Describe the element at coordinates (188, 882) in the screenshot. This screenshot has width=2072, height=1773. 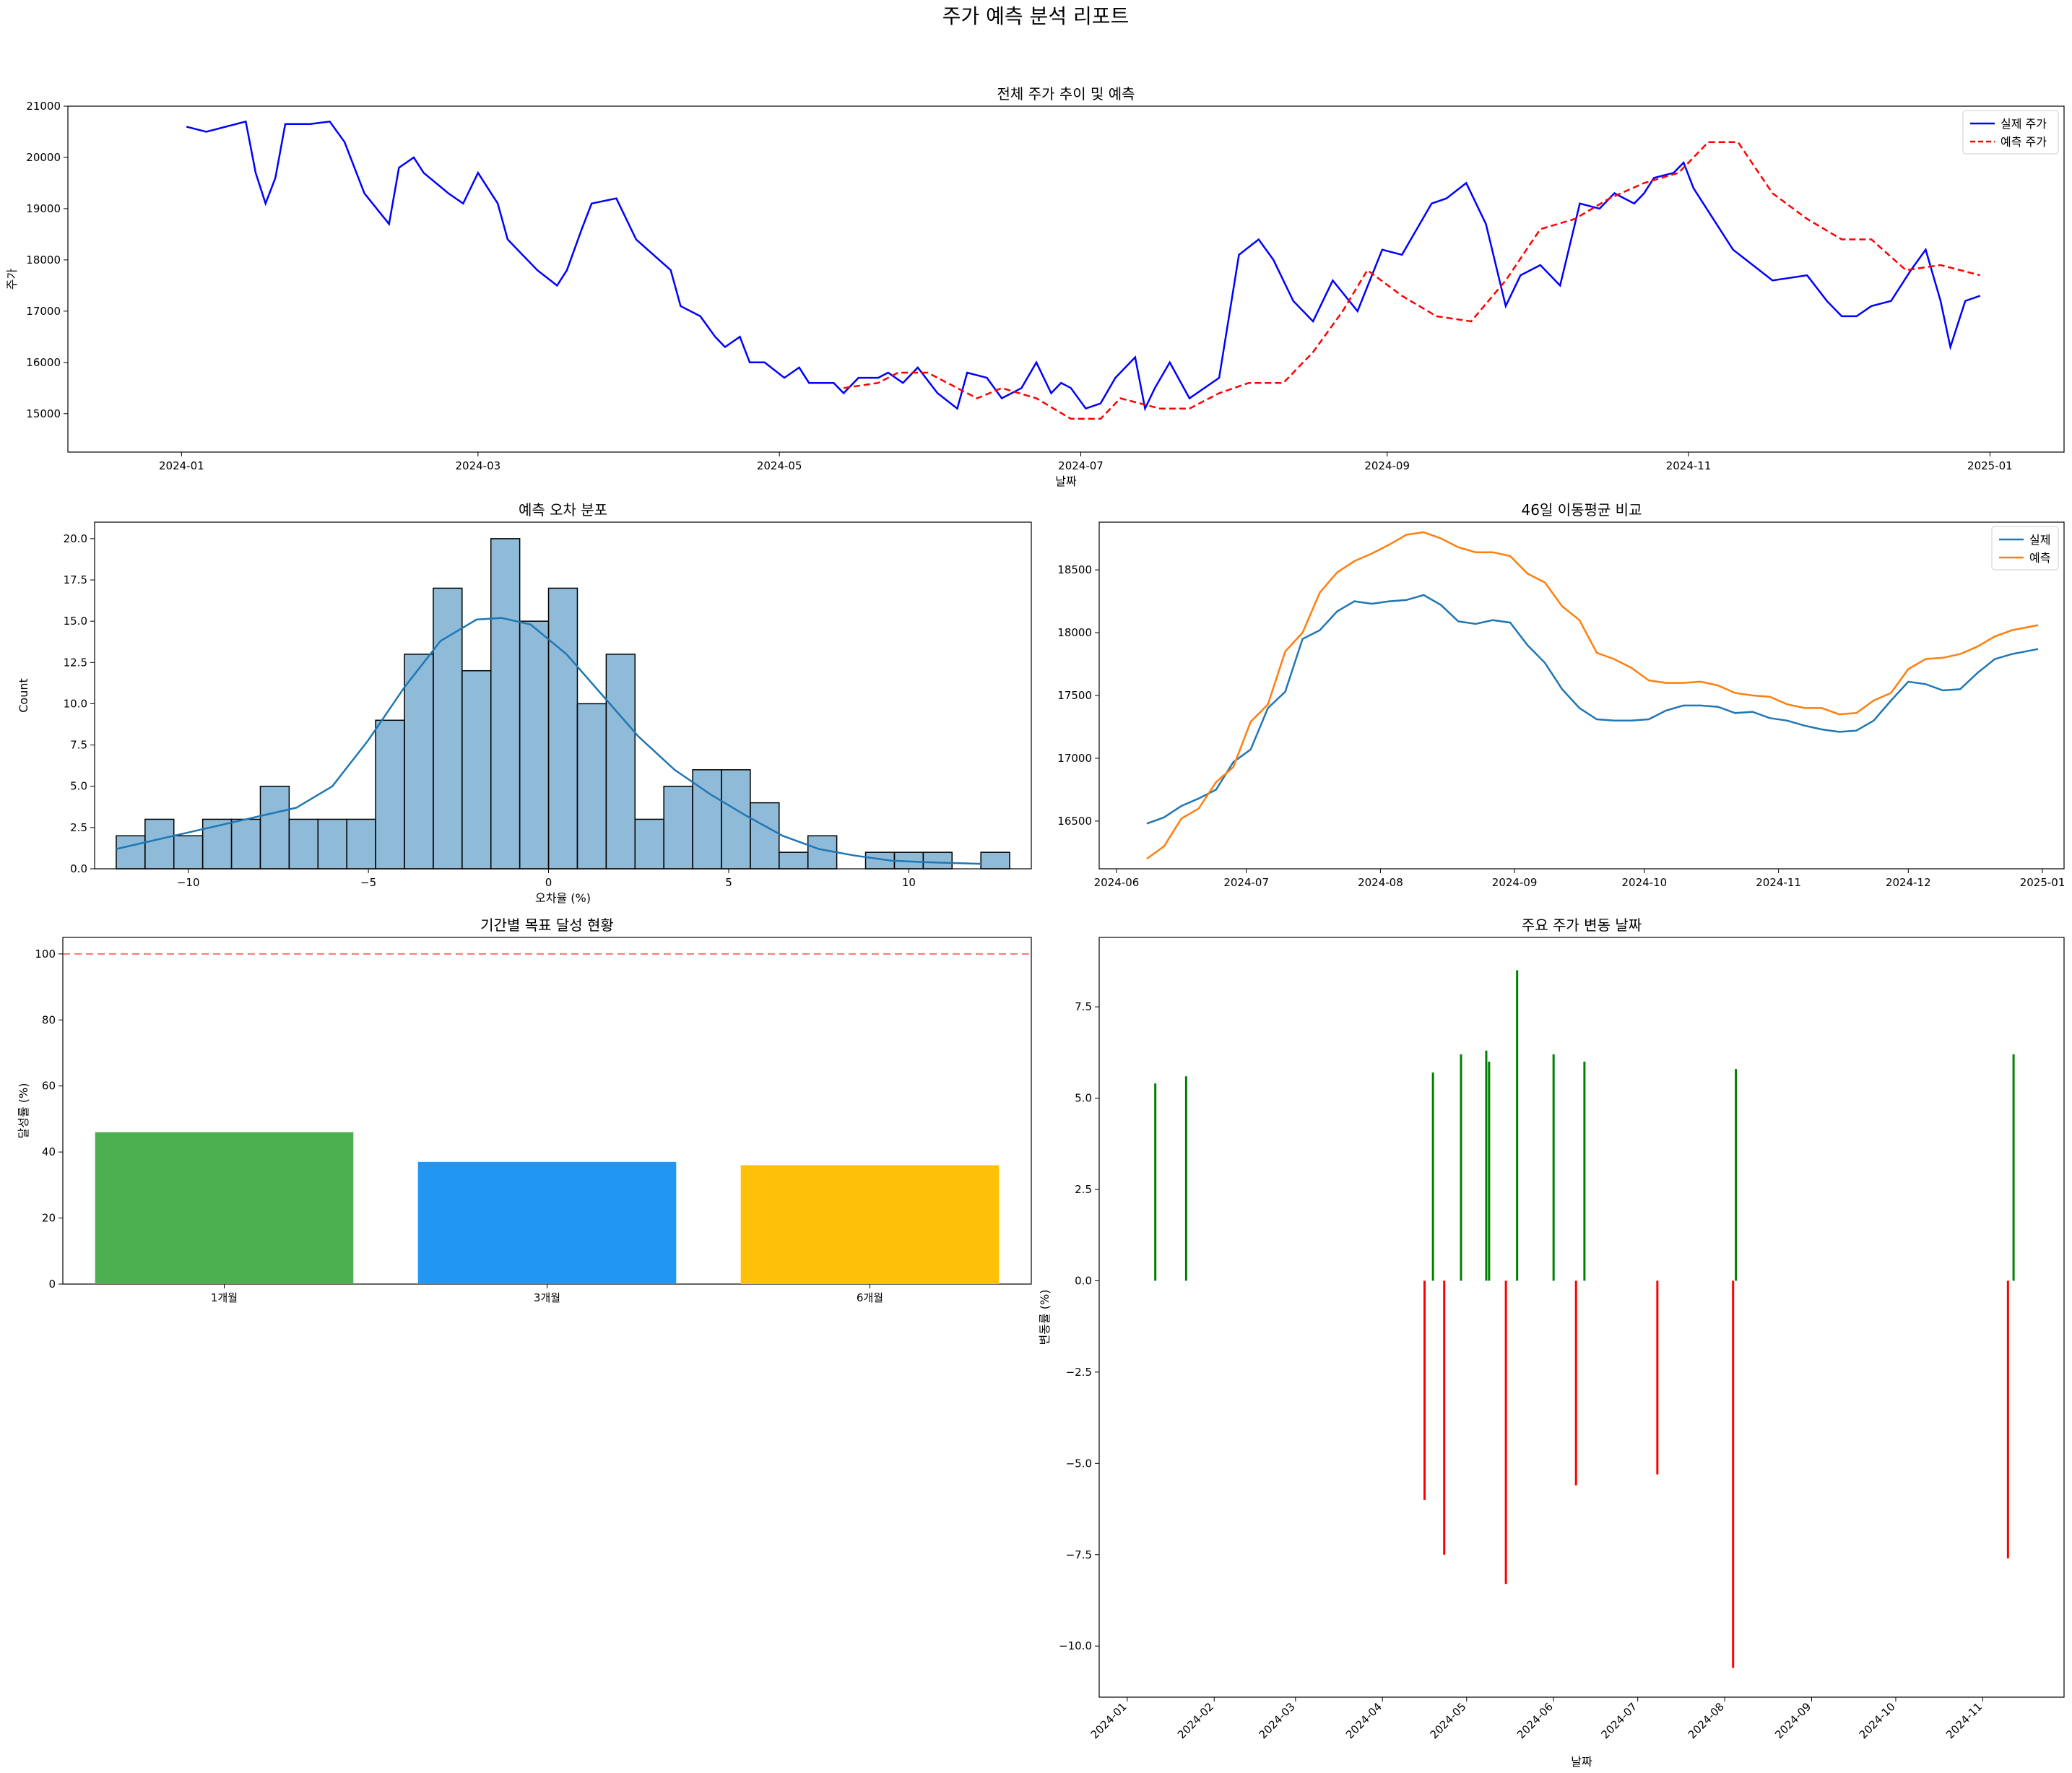
I see `p2-x-tick-label: −10` at that location.